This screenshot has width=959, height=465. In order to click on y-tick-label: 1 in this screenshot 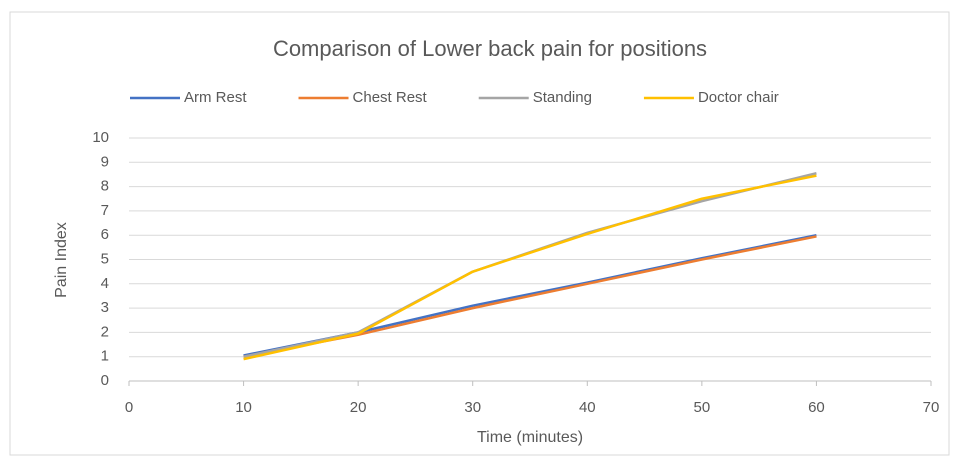, I will do `click(105, 356)`.